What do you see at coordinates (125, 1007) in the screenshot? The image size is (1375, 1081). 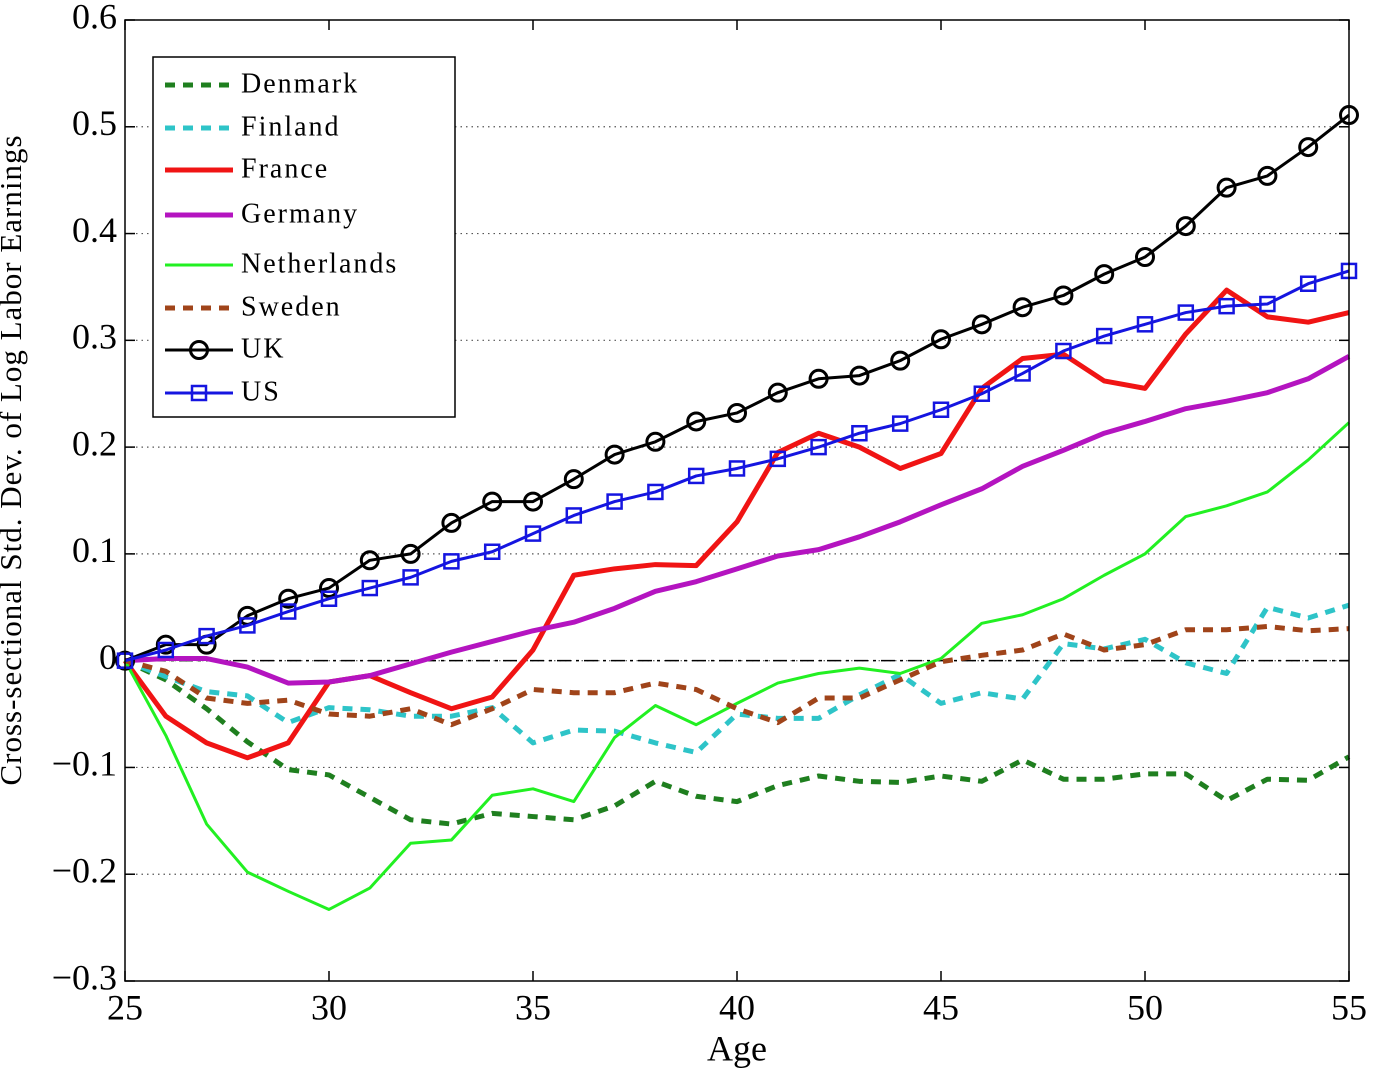 I see `x-tick-label: 25` at bounding box center [125, 1007].